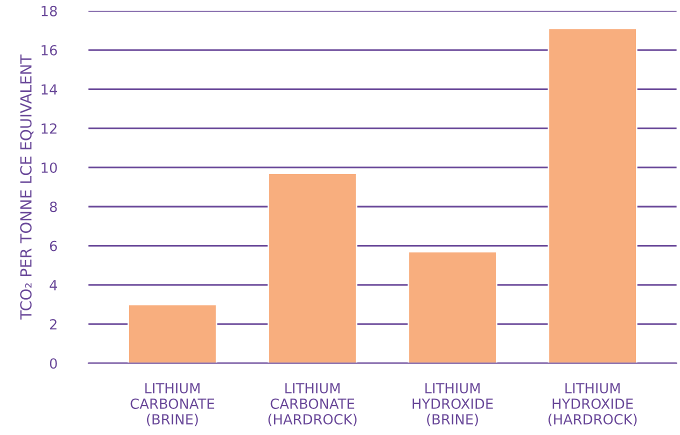  Describe the element at coordinates (27, 187) in the screenshot. I see `y-axis-title: TCO₂ PER TONNE LCE EQUIVALENT` at that location.